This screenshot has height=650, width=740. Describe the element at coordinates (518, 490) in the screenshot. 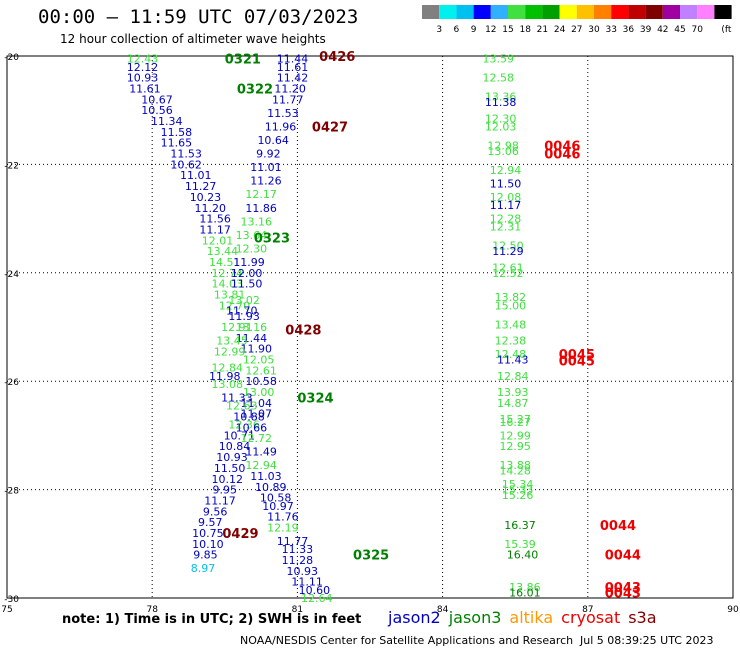

I see `swh-value: 15.33` at that location.